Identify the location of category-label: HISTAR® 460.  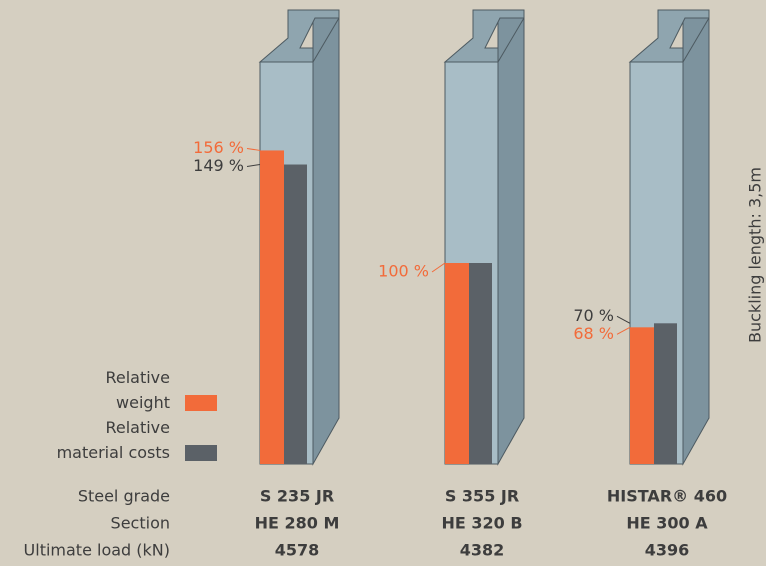
(667, 496).